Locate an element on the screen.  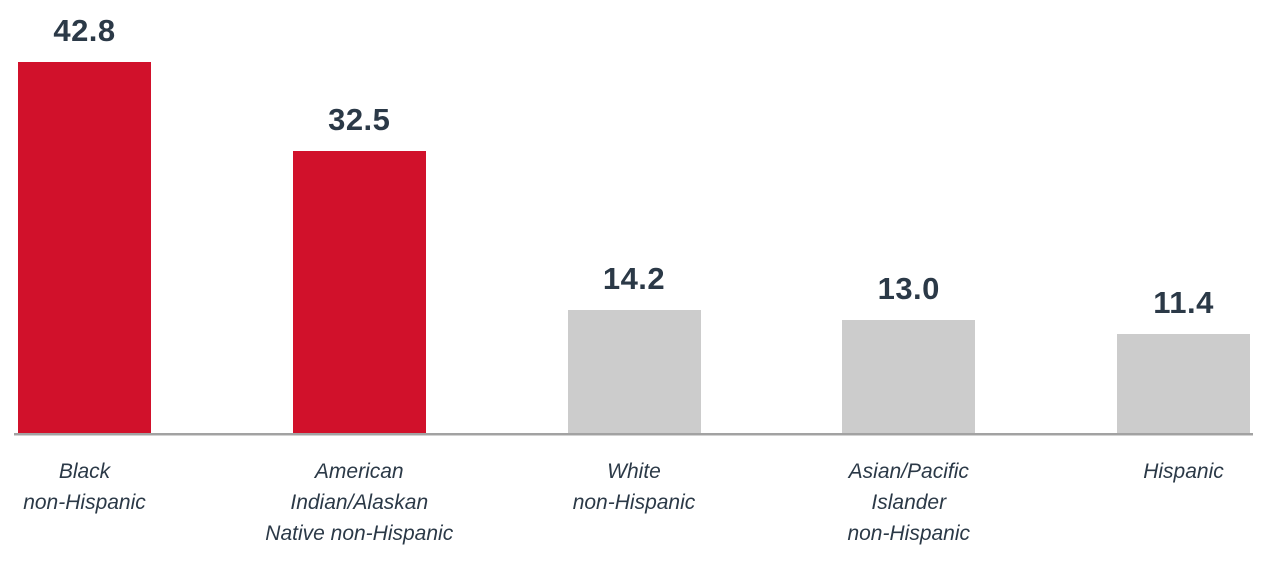
bar-area: 13.0 is located at coordinates (909, 216).